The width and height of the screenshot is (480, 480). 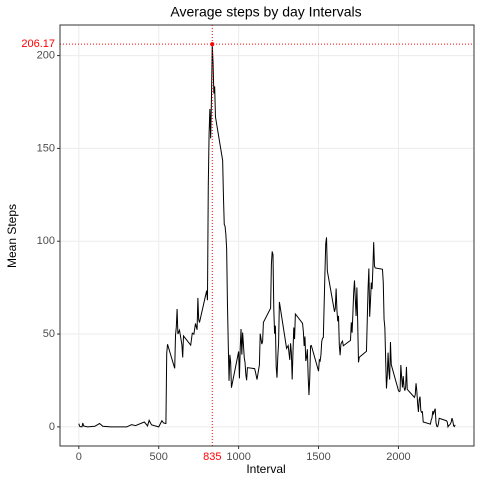 I want to click on x-tick-label: 1500, so click(x=318, y=457).